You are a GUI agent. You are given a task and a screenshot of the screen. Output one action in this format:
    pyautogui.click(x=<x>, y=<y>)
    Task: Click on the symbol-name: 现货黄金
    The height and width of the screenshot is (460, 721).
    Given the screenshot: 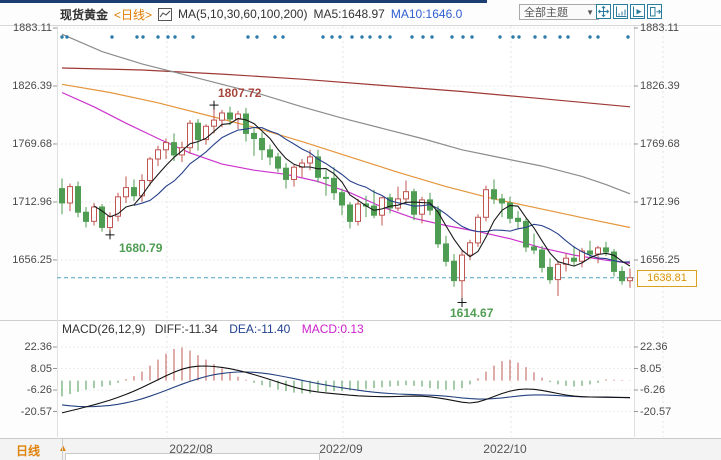 What is the action you would take?
    pyautogui.click(x=84, y=14)
    